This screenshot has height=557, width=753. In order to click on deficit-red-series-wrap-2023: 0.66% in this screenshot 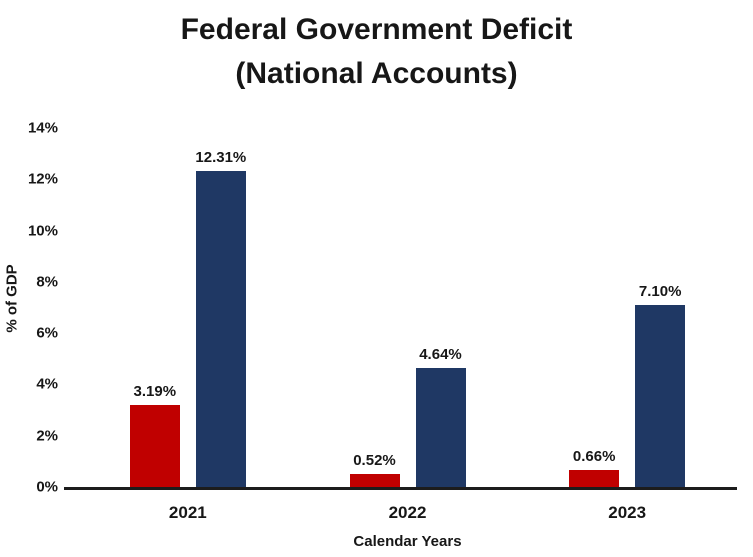, I will do `click(594, 307)`.